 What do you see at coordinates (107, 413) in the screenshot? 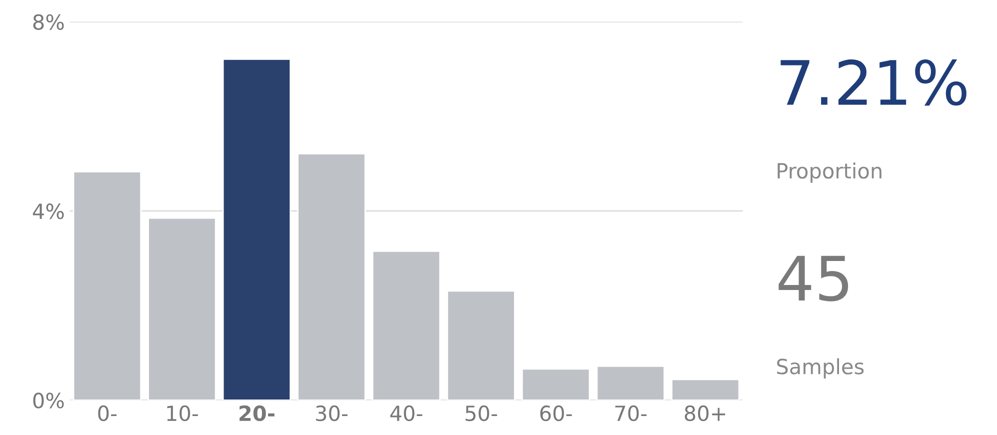
I see `x-tick-label: 0-` at bounding box center [107, 413].